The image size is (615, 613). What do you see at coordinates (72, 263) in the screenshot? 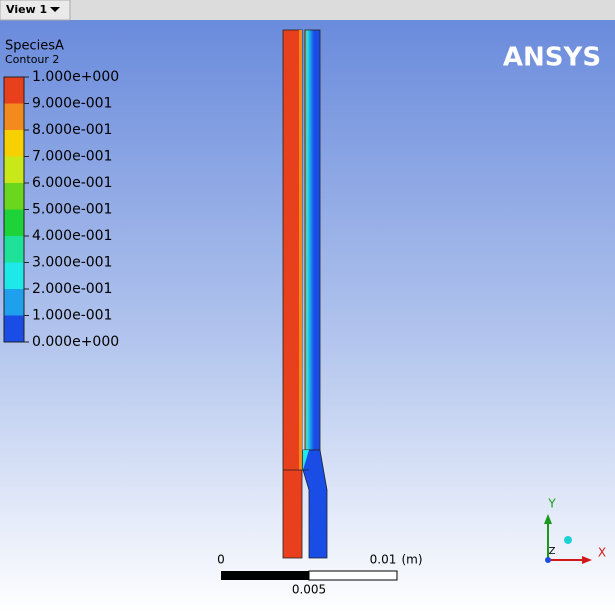
I see `legend-label: 3.000e-001` at bounding box center [72, 263].